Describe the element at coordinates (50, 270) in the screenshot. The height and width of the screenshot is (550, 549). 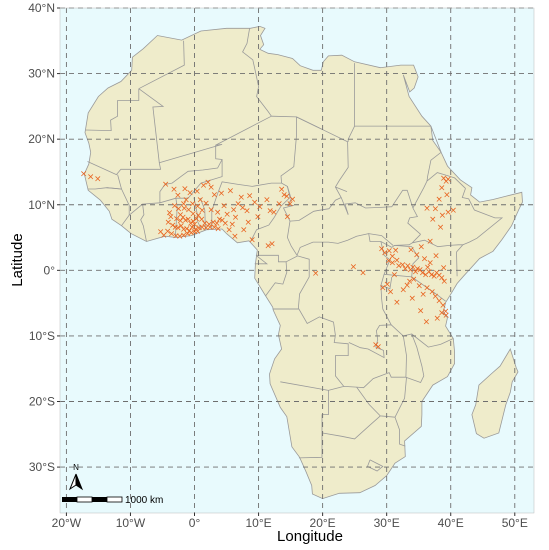
I see `y-tick-label: 0°` at that location.